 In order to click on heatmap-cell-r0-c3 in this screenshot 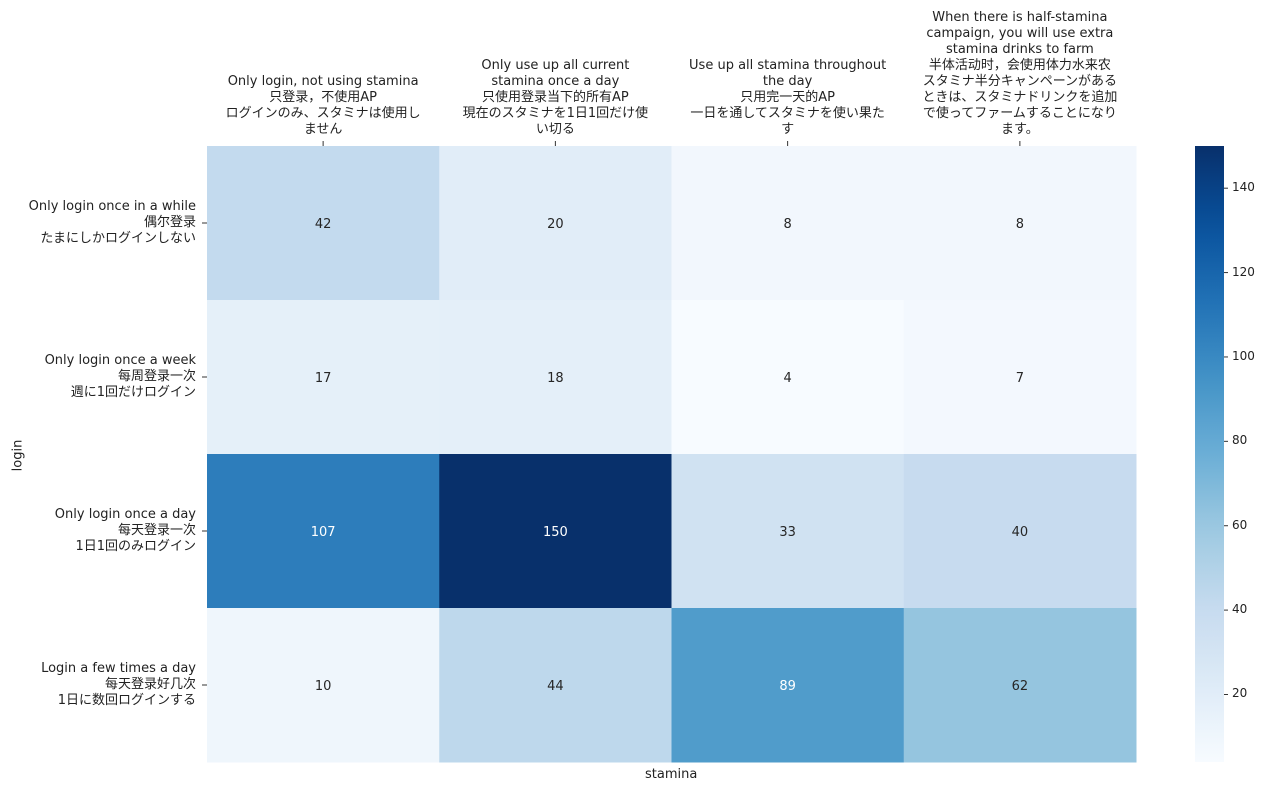, I will do `click(1020, 223)`.